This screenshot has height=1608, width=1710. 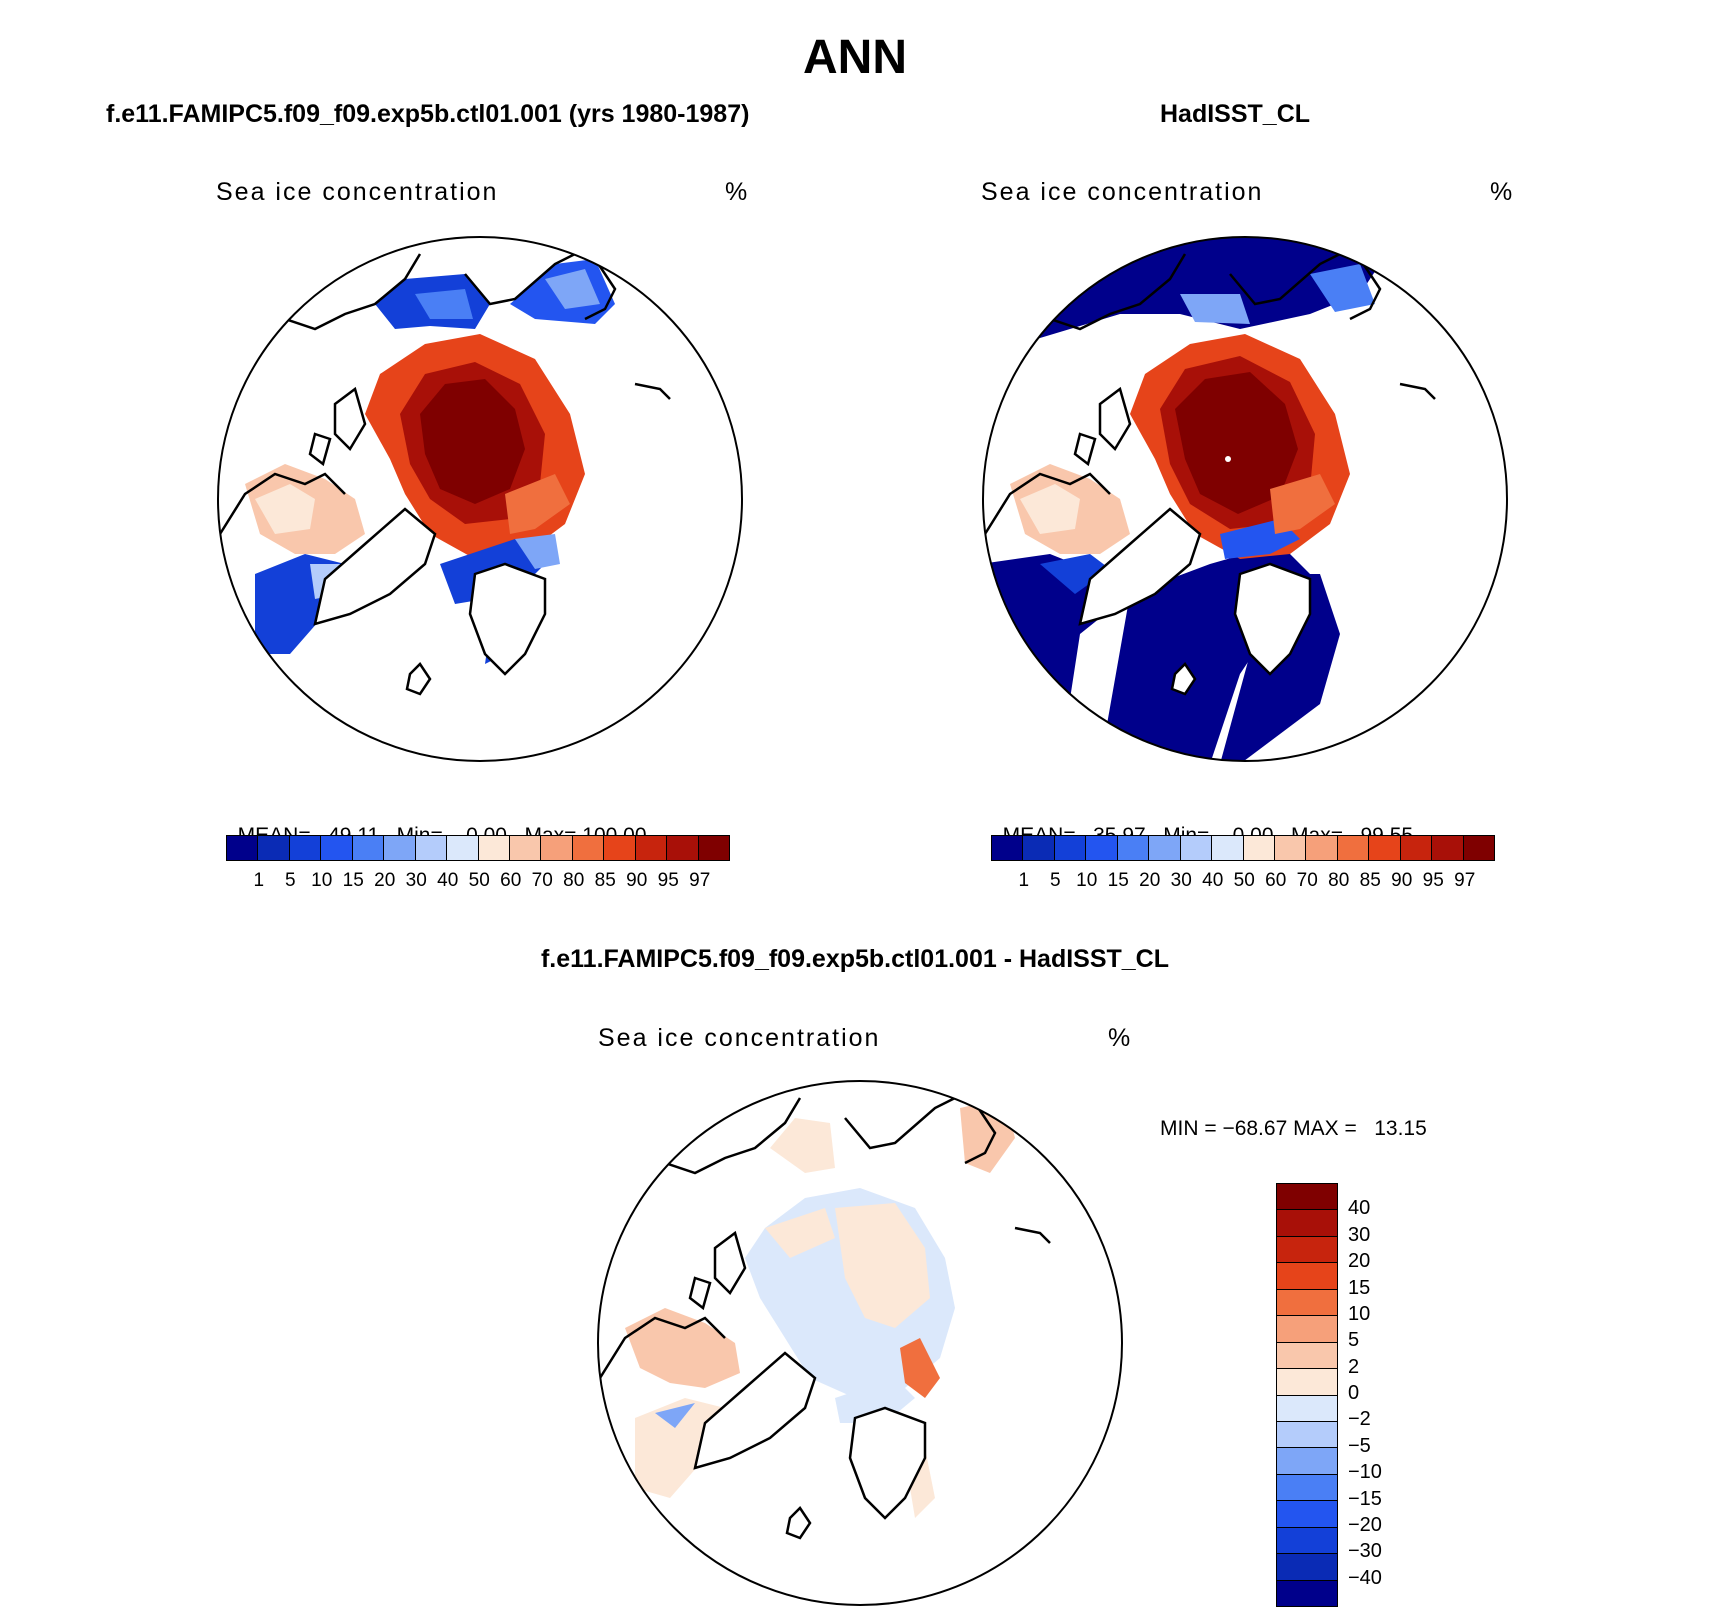 What do you see at coordinates (1400, 1128) in the screenshot?
I see `diff-max-value: 13.15` at bounding box center [1400, 1128].